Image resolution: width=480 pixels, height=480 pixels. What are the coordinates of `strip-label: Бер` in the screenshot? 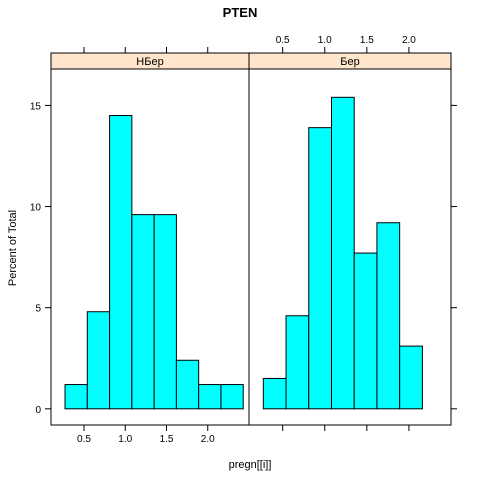 It's located at (349, 62).